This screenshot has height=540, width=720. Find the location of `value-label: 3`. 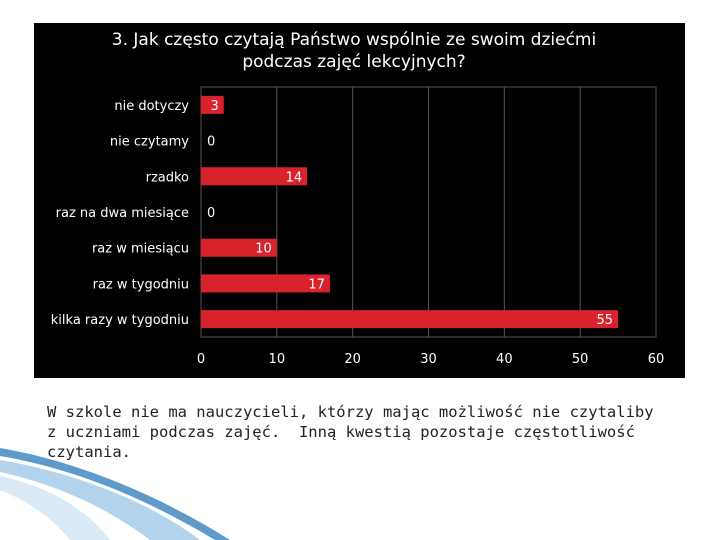

value-label: 3 is located at coordinates (214, 106).